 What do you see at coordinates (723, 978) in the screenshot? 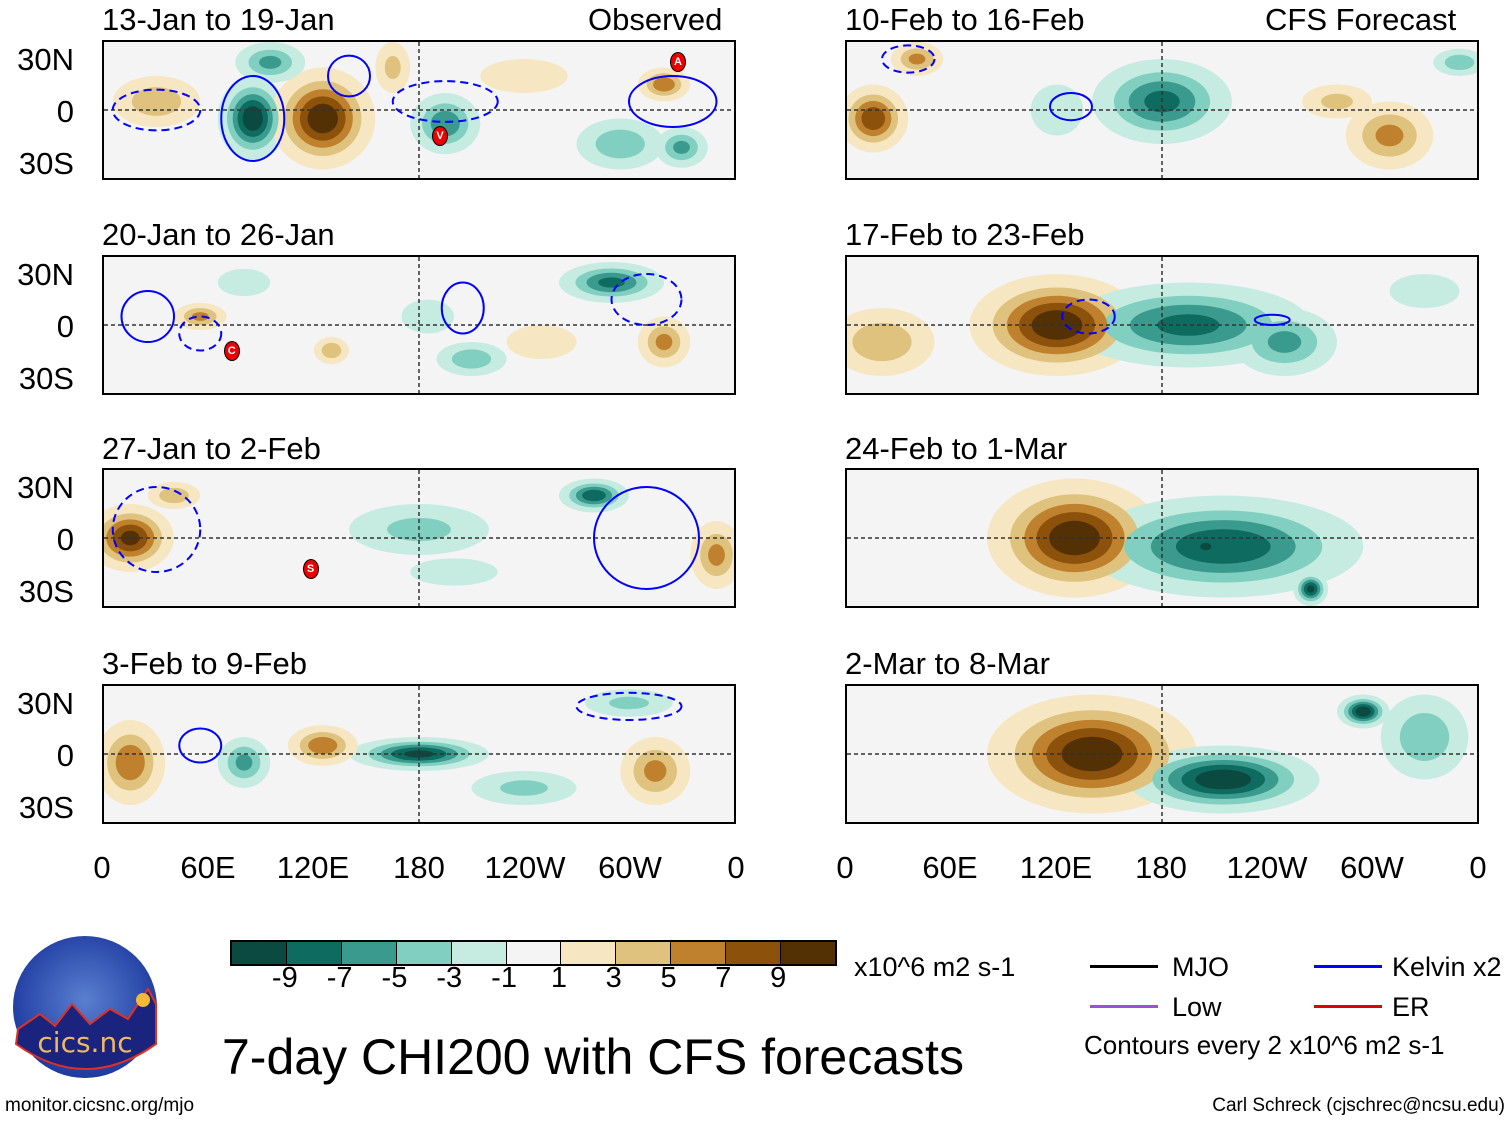
I see `colorbar-label: 7` at bounding box center [723, 978].